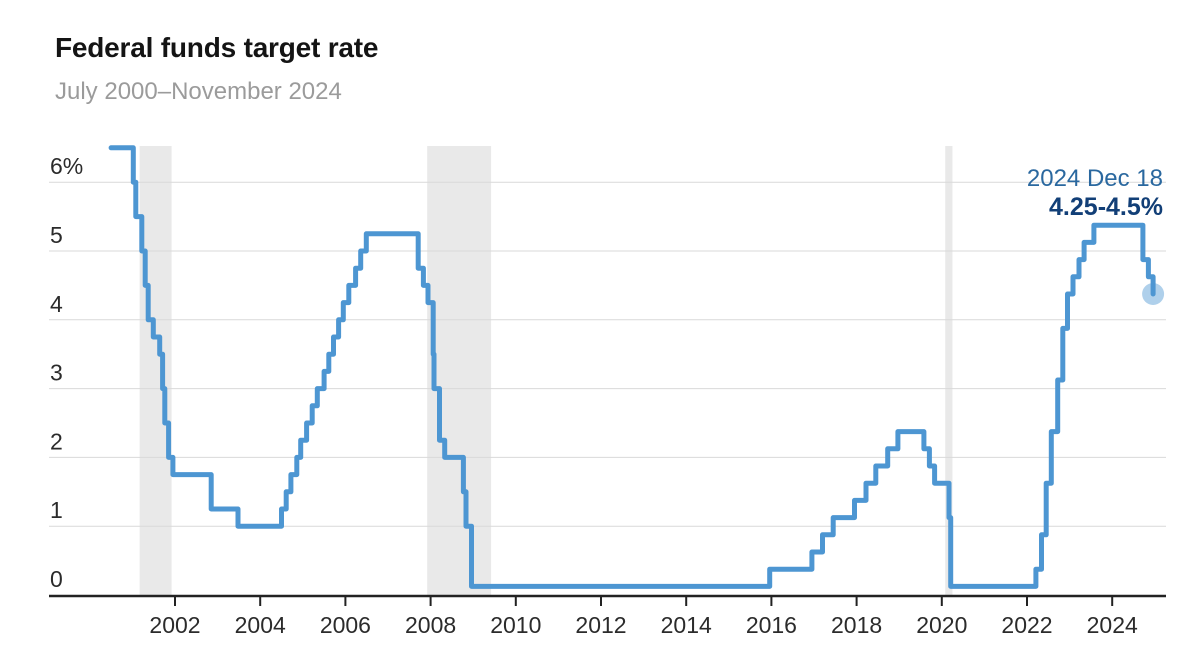  Describe the element at coordinates (217, 47) in the screenshot. I see `chart-title: Federal funds target rate` at that location.